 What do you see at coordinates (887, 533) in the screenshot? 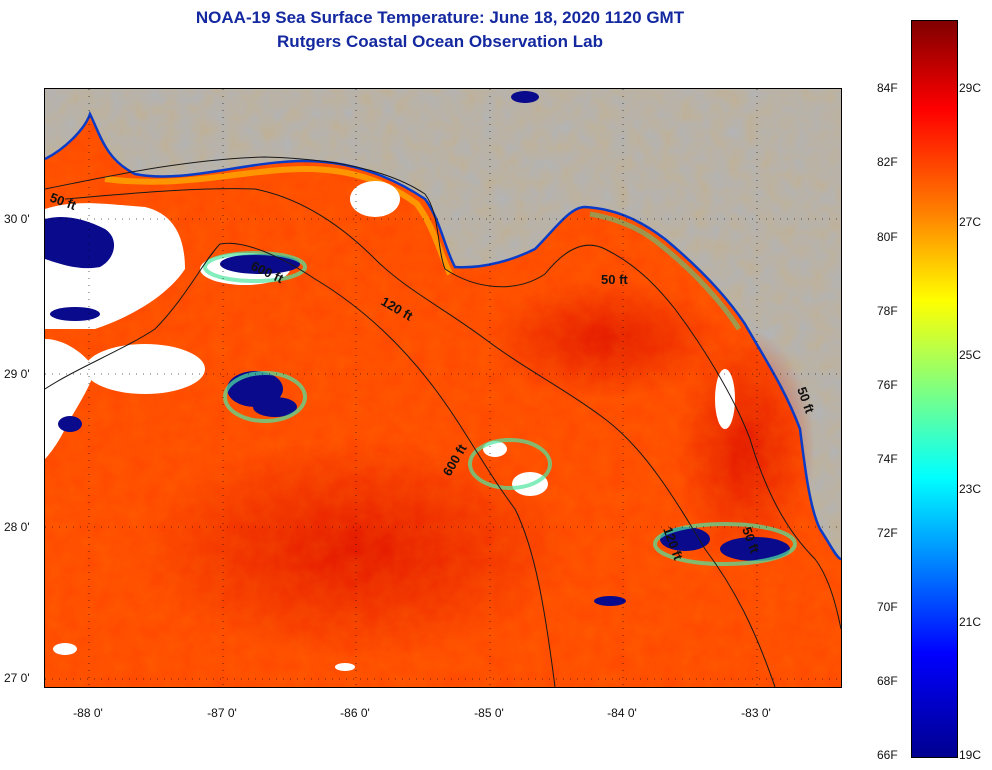
I see `colorbar-fahrenheit-label: 72F` at bounding box center [887, 533].